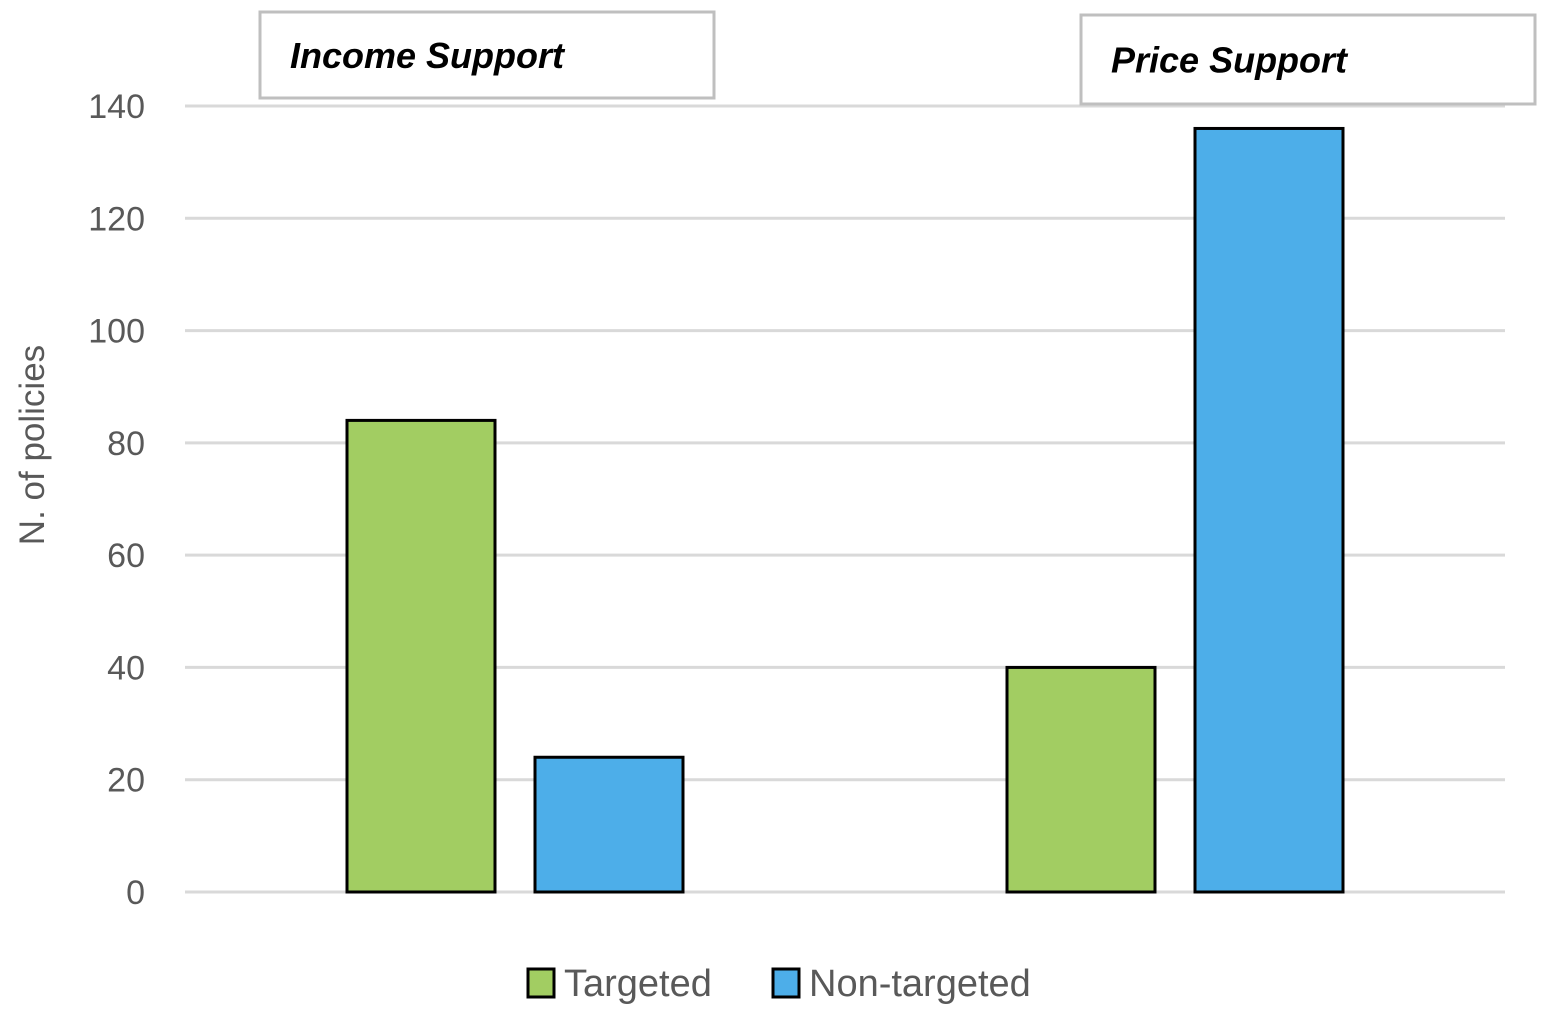  I want to click on category-label: Price Support, so click(1230, 60).